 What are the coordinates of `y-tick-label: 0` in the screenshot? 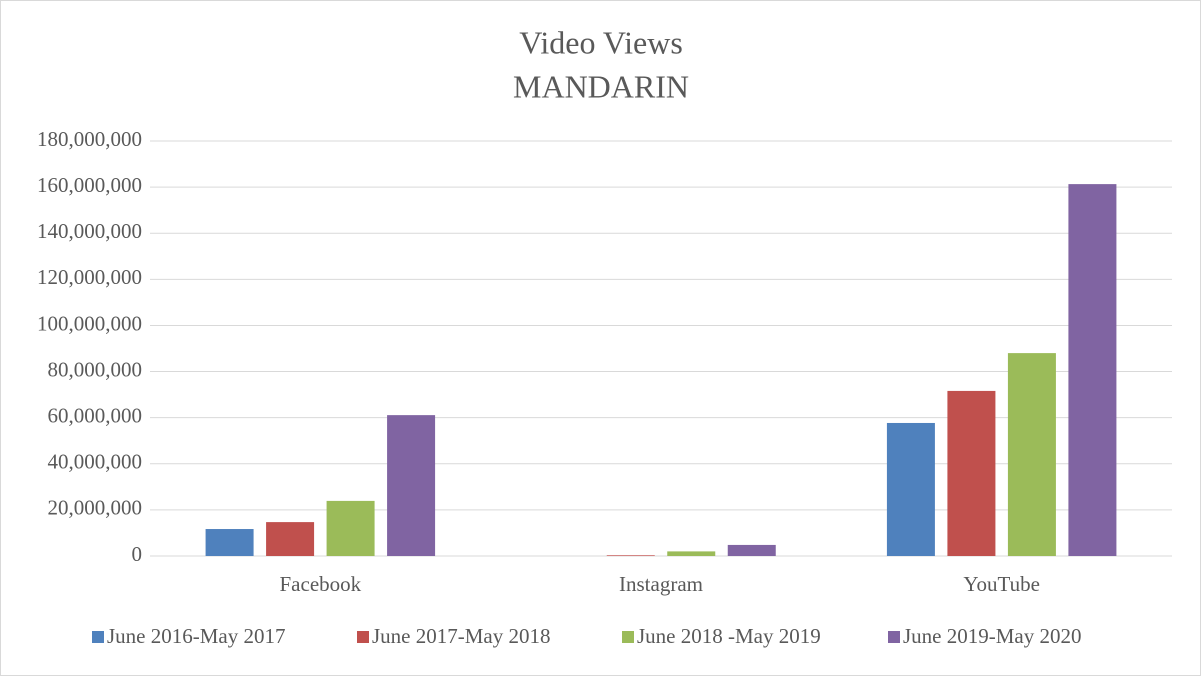 It's located at (137, 554).